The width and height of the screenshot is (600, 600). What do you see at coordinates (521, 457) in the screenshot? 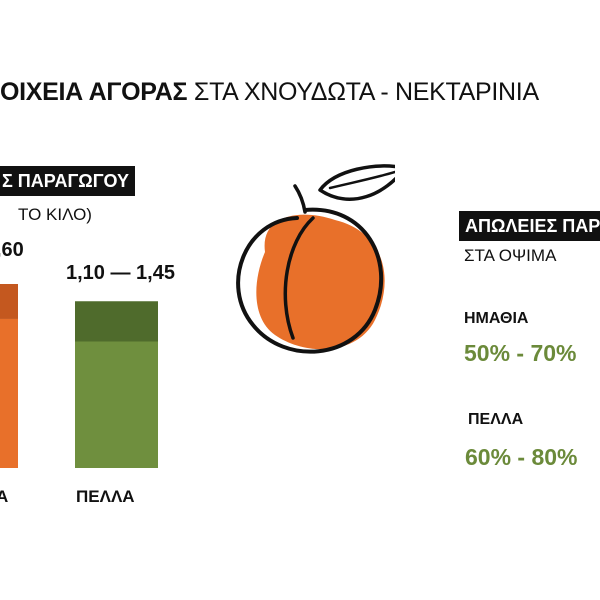
I see `loss-range-pella: 60% - 80%` at bounding box center [521, 457].